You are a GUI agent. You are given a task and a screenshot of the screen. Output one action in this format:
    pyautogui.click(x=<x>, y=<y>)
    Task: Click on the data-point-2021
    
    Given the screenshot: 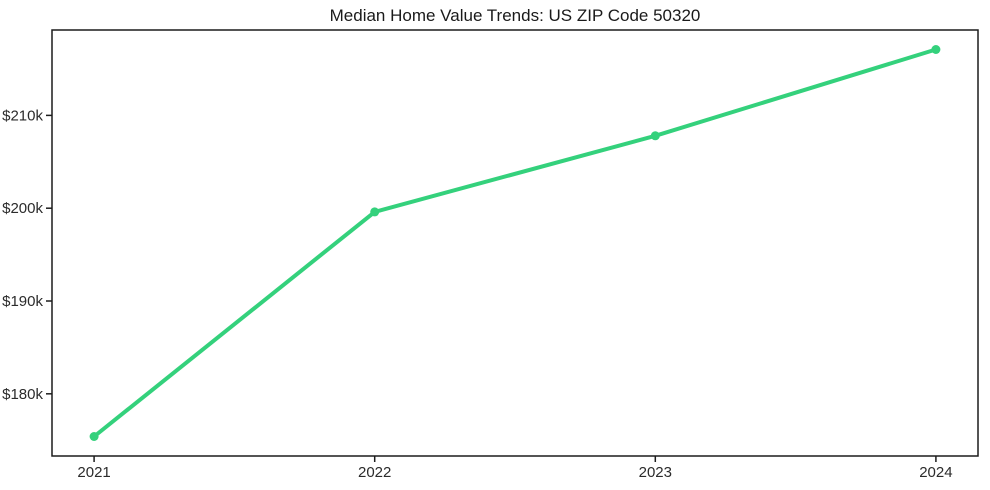 What is the action you would take?
    pyautogui.click(x=94, y=436)
    